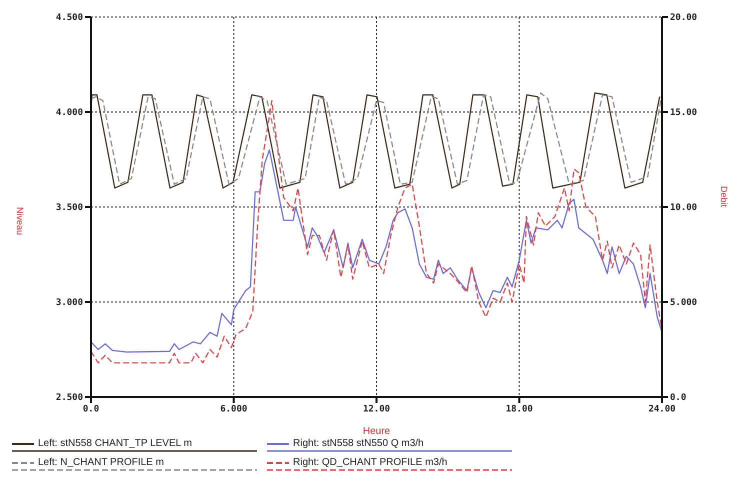  Describe the element at coordinates (376, 409) in the screenshot. I see `x-tick-label: 12.00` at that location.